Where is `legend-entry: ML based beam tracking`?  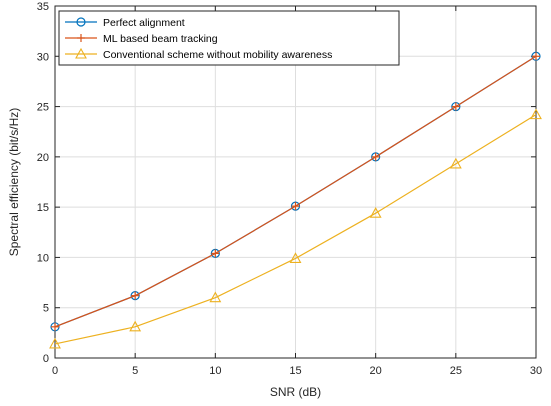 legend-entry: ML based beam tracking is located at coordinates (141, 39).